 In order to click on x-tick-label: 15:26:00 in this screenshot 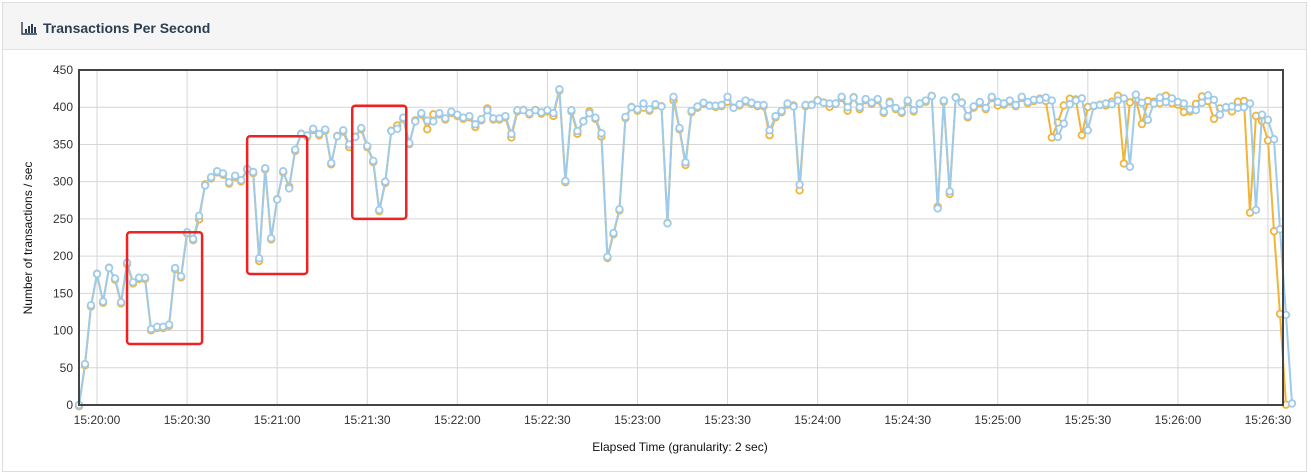, I will do `click(1178, 420)`.